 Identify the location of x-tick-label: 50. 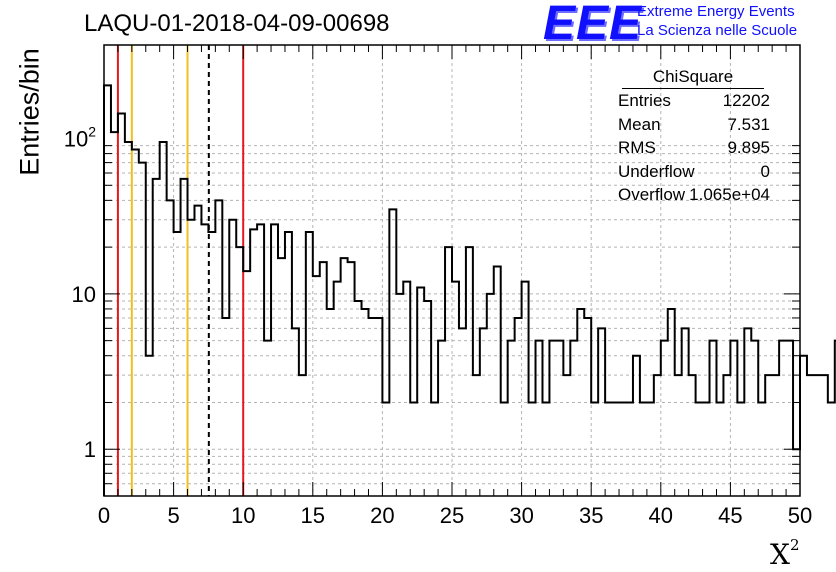
(800, 515).